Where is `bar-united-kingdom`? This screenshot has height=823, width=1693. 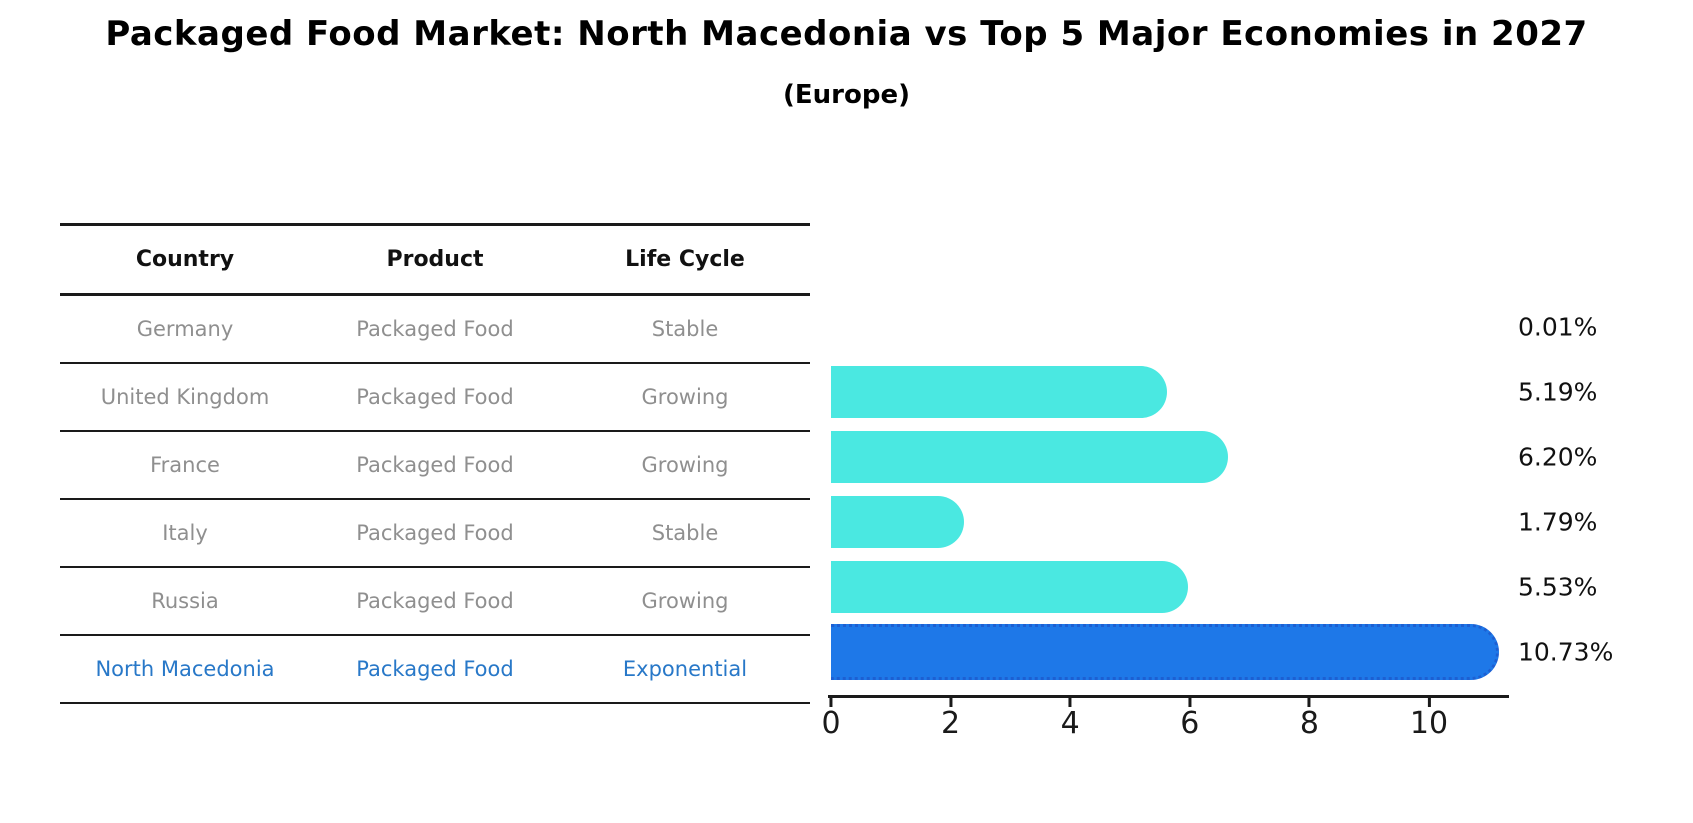 bar-united-kingdom is located at coordinates (999, 392).